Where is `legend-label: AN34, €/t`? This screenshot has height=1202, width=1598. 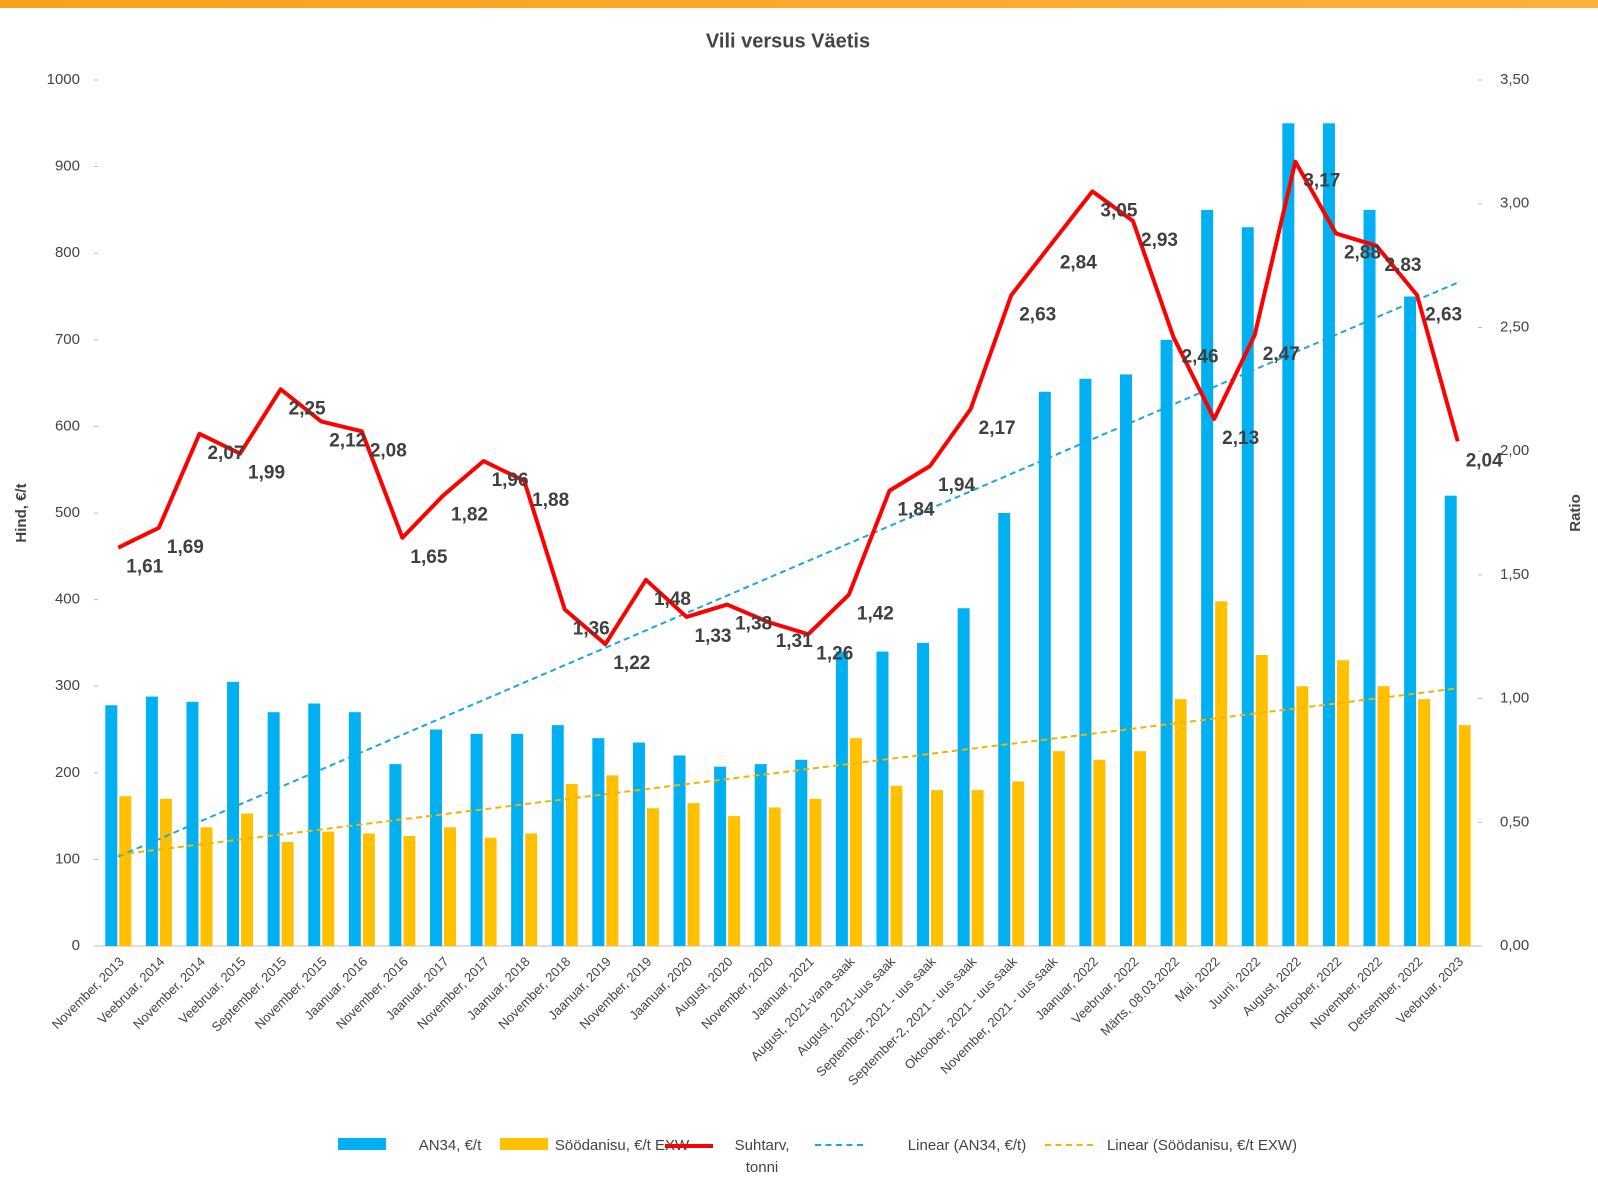
legend-label: AN34, €/t is located at coordinates (450, 1145).